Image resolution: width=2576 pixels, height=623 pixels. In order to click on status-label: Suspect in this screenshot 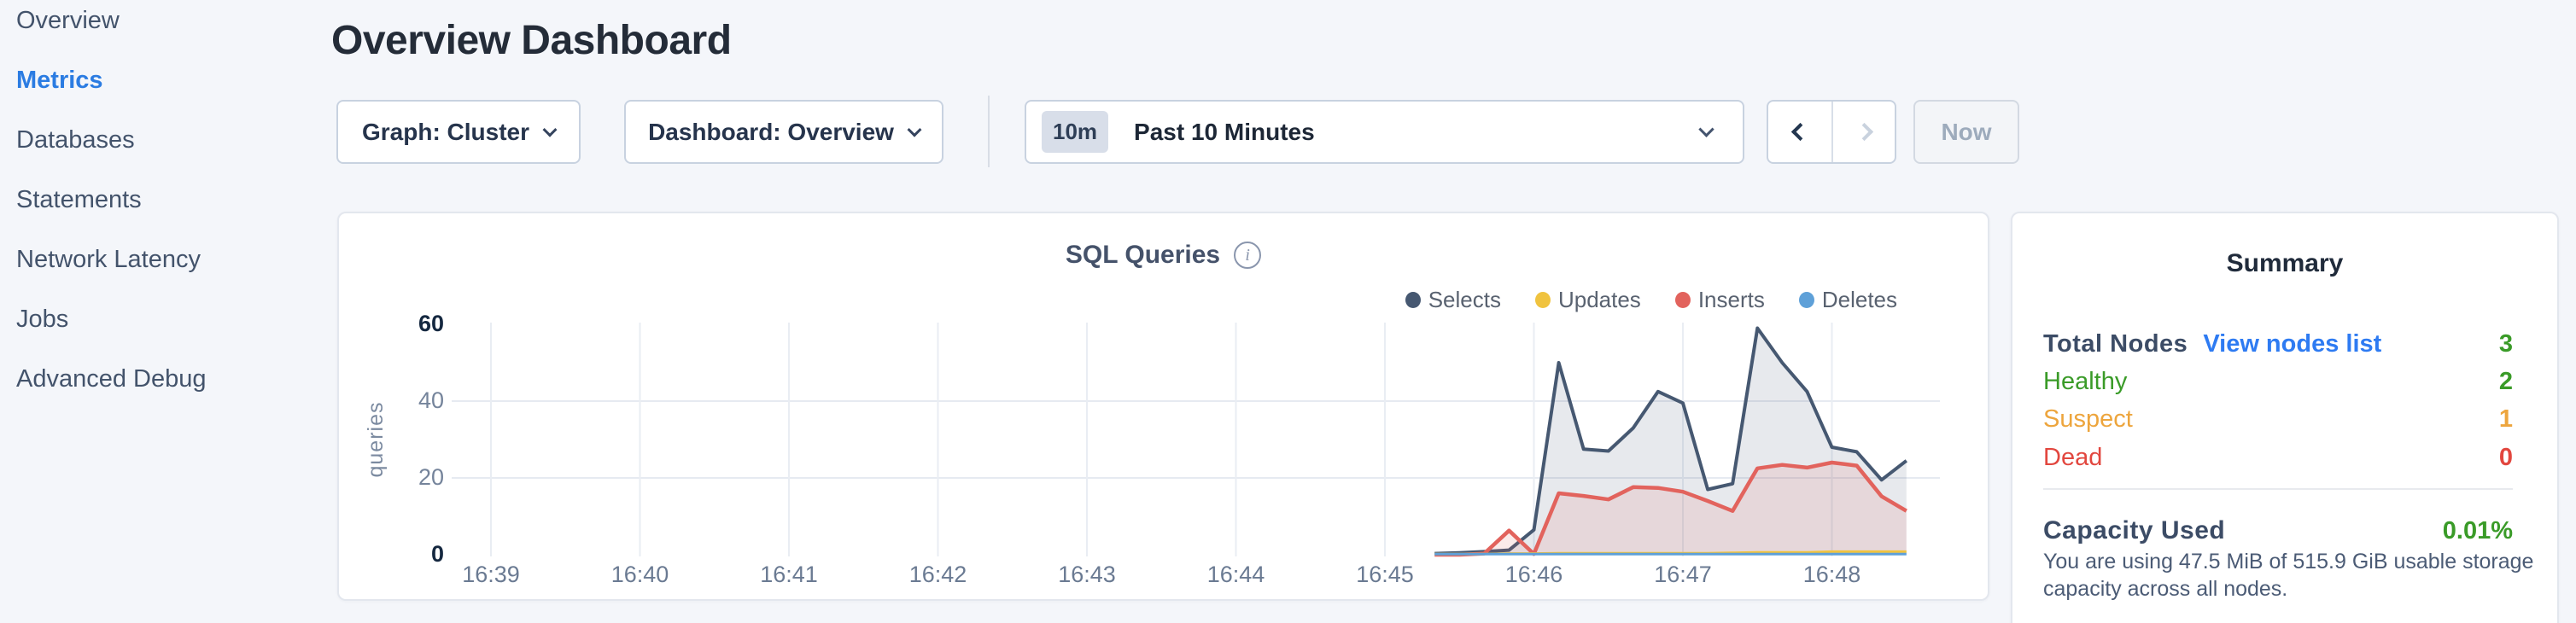, I will do `click(2088, 419)`.